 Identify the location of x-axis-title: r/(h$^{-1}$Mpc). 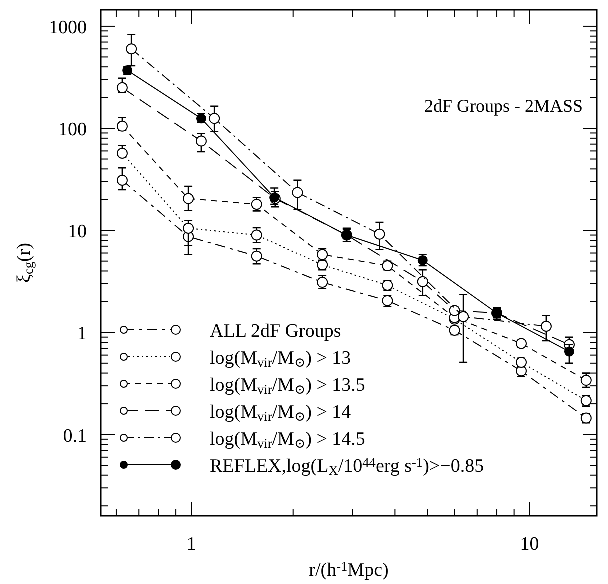
(349, 569).